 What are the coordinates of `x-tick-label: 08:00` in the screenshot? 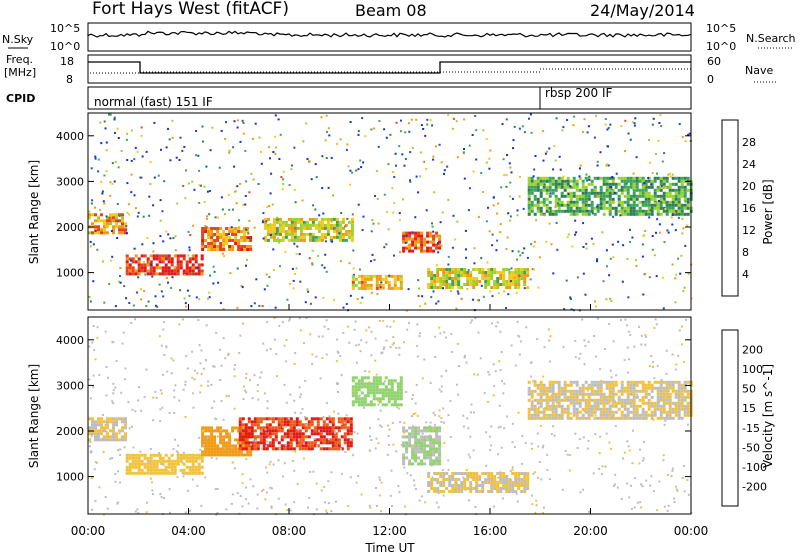 It's located at (289, 531).